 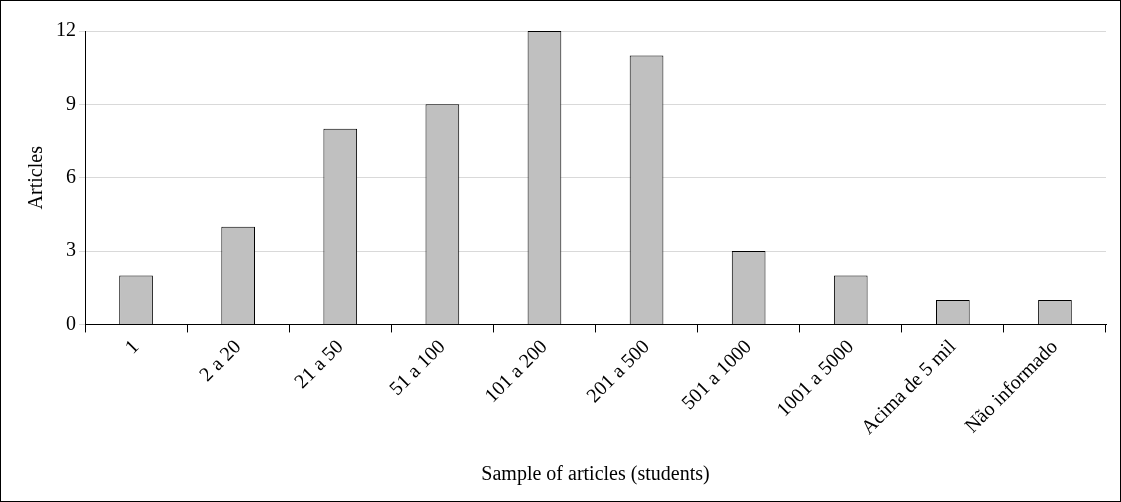 What do you see at coordinates (71, 175) in the screenshot?
I see `y-tick-label: 6` at bounding box center [71, 175].